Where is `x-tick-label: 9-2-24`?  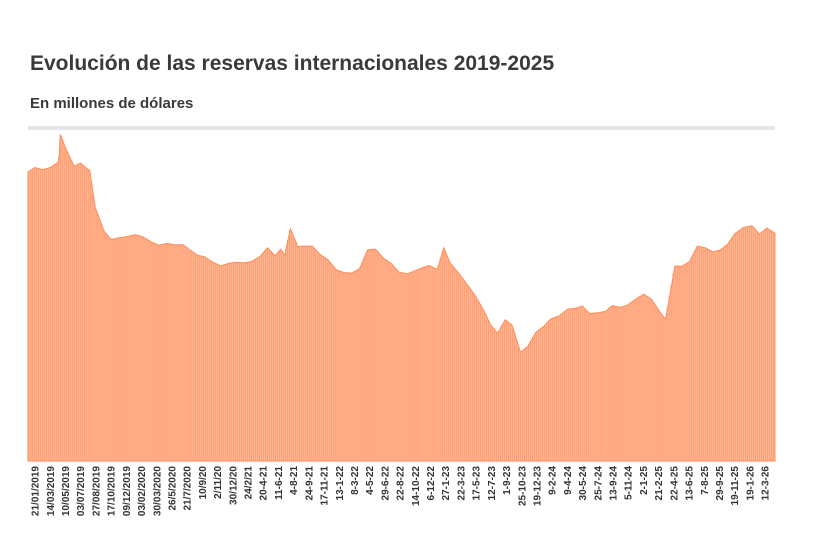 x-tick-label: 9-2-24 is located at coordinates (553, 480).